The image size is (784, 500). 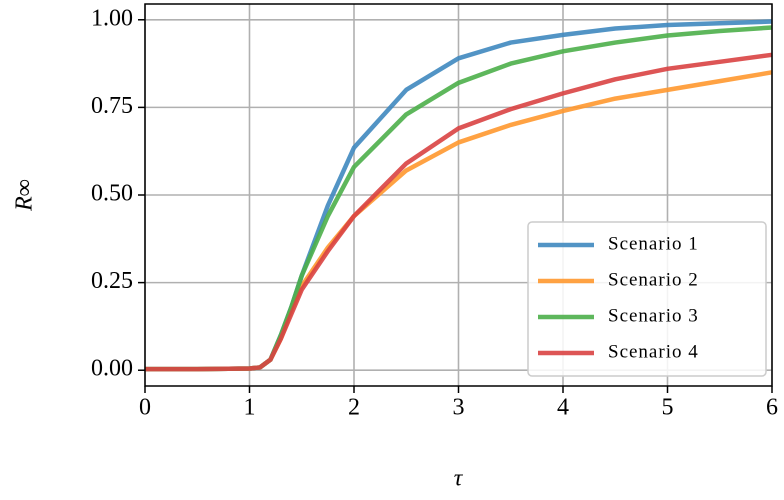 What do you see at coordinates (772, 408) in the screenshot?
I see `x-tick-label: 6` at bounding box center [772, 408].